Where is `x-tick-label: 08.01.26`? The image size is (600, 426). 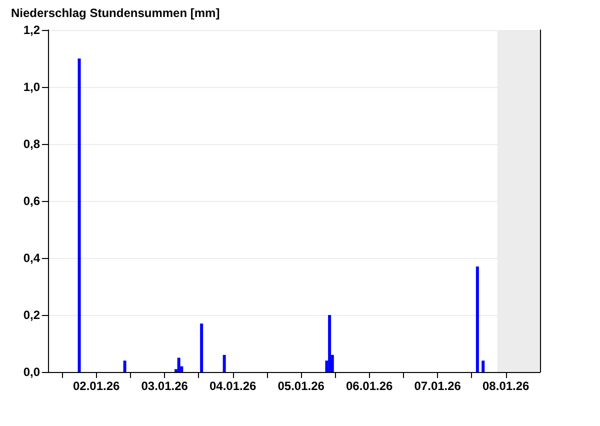
x-tick-label: 08.01.26 is located at coordinates (506, 386).